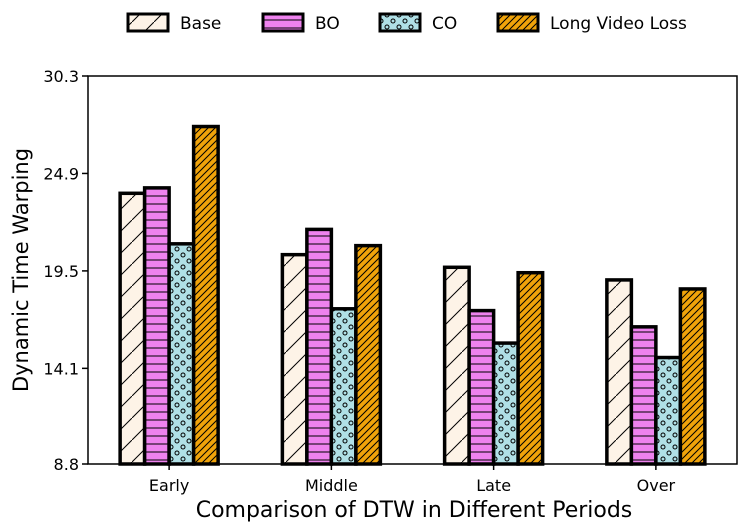  I want to click on bar-co-middle, so click(343, 386).